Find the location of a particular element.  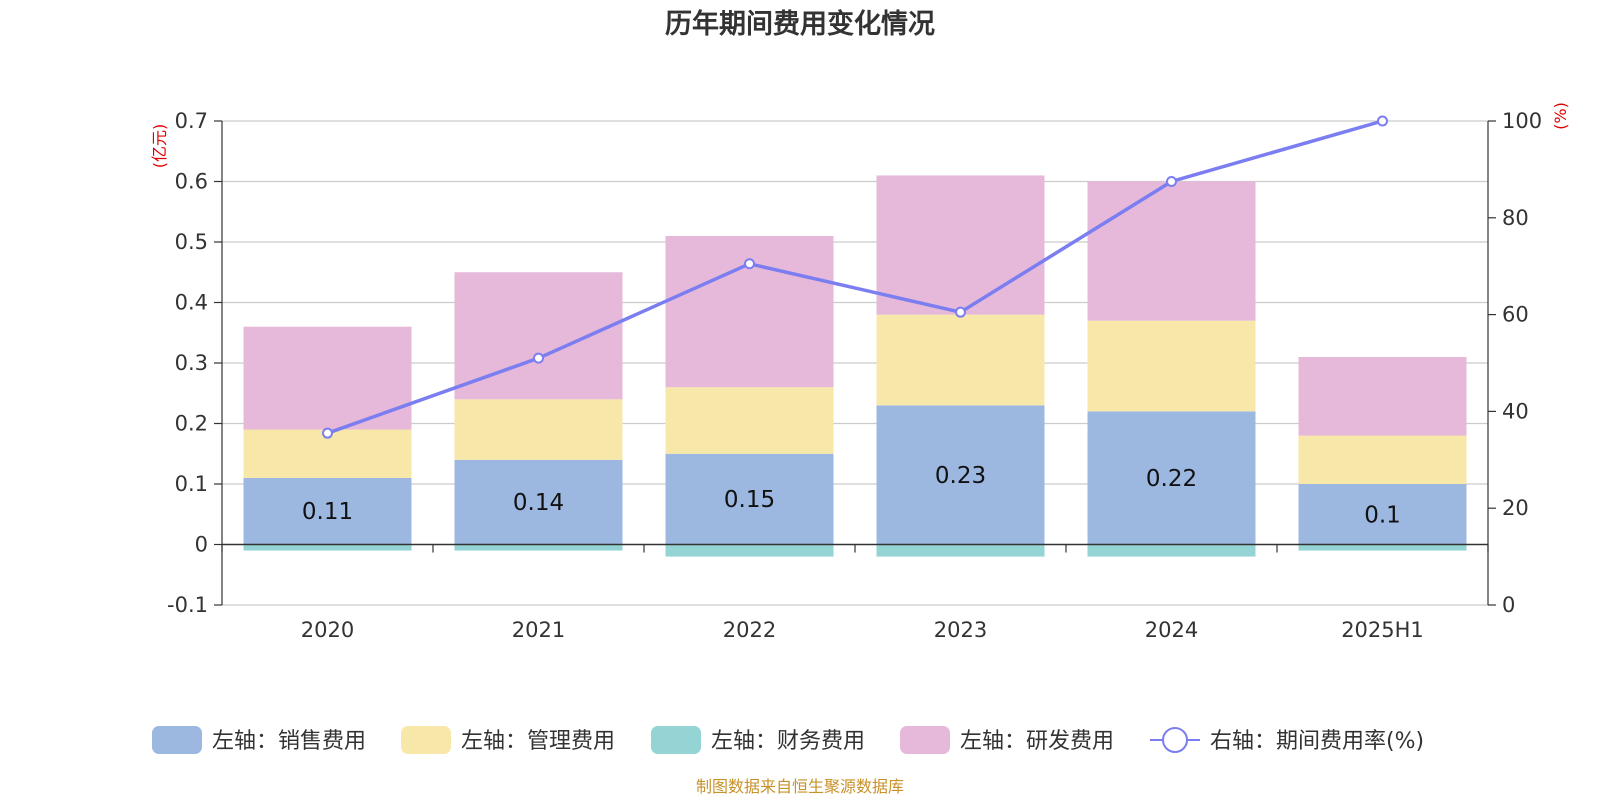

legend-swatch-finance is located at coordinates (676, 740).